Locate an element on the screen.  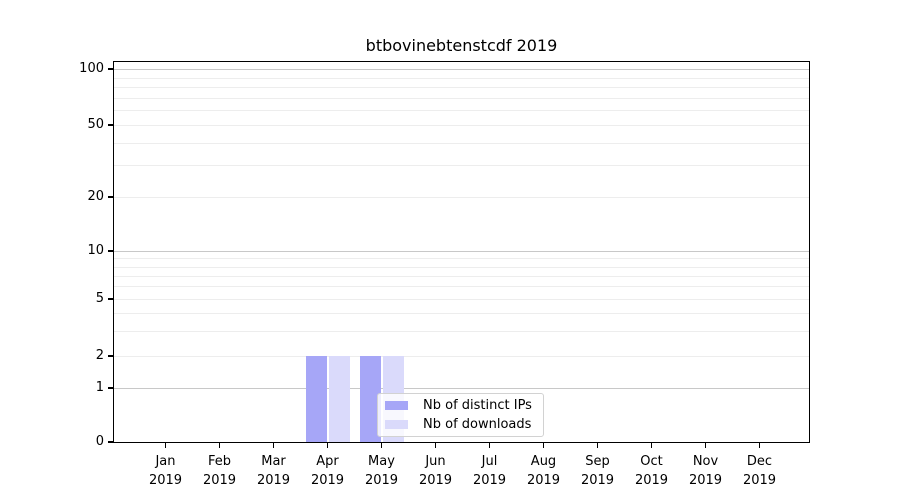
x-tick-label: May 2019 is located at coordinates (382, 471).